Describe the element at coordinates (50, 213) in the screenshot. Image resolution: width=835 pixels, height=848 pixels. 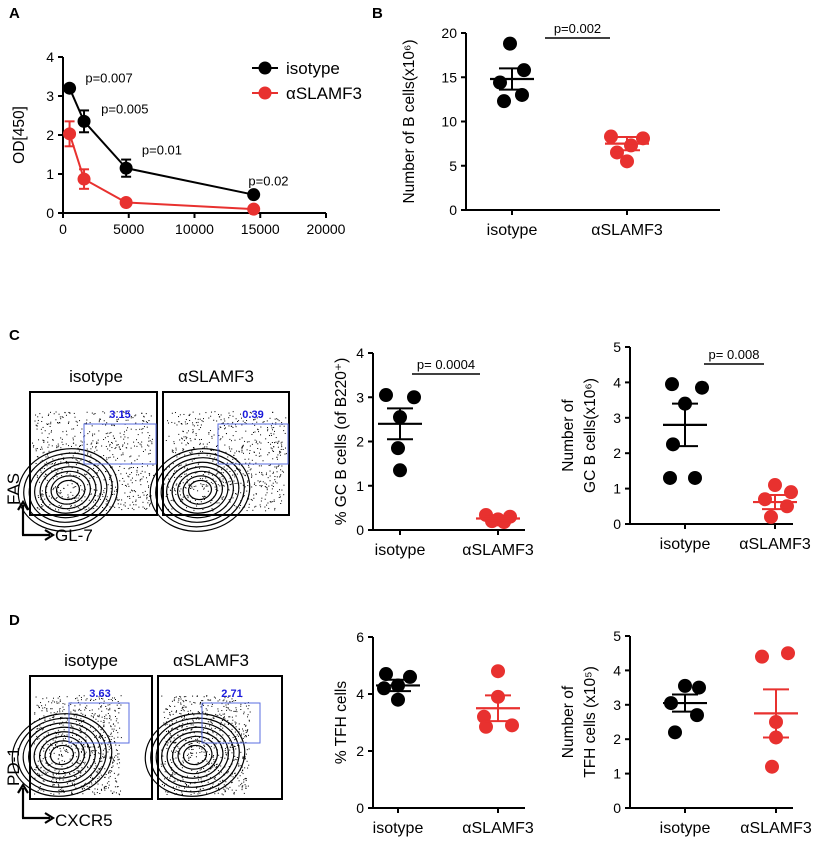
I see `a-y-tick-label: 0` at that location.